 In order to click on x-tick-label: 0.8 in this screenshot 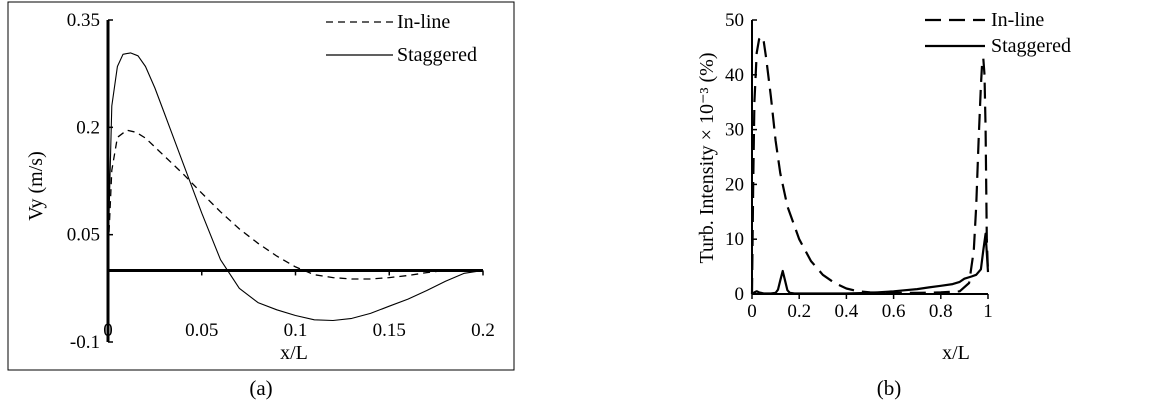, I will do `click(941, 311)`.